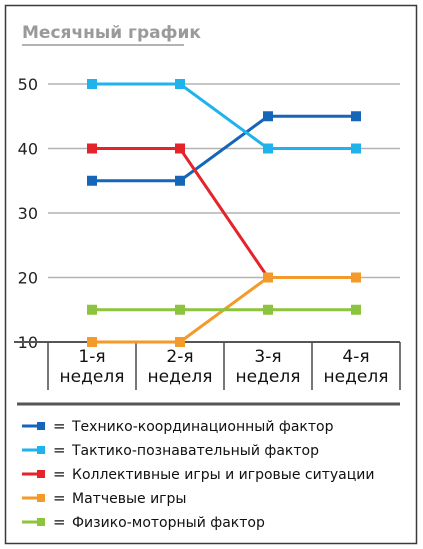  I want to click on x-category-label: 4-я, so click(355, 357).